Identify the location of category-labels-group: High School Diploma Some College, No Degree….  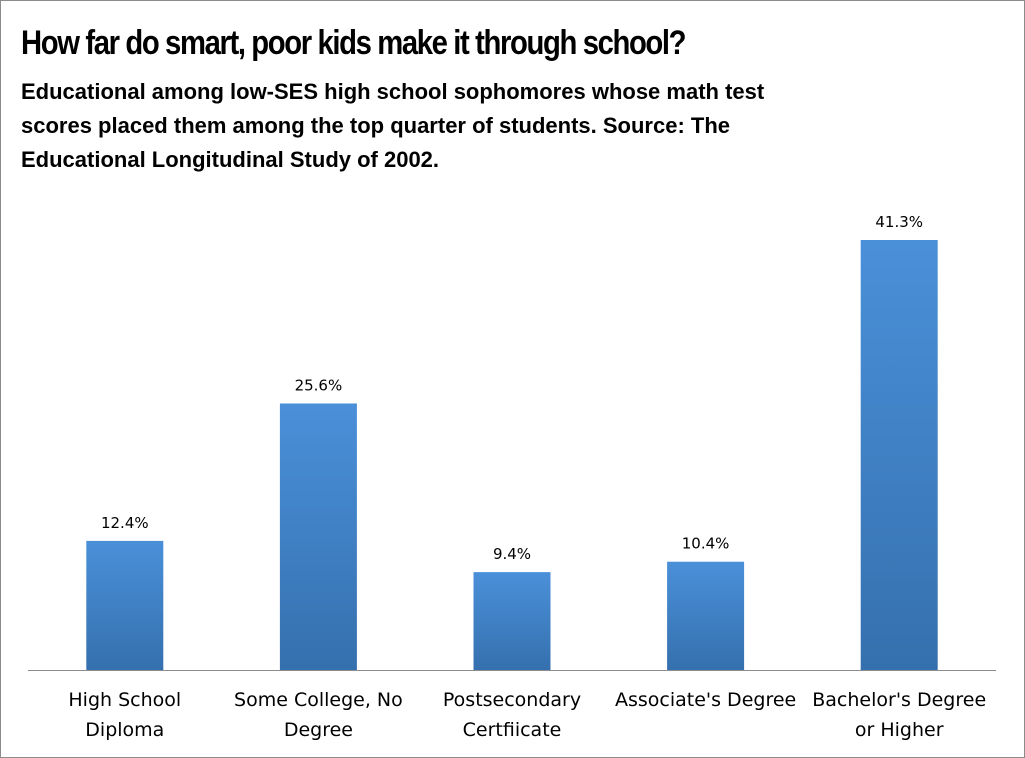
(527, 715).